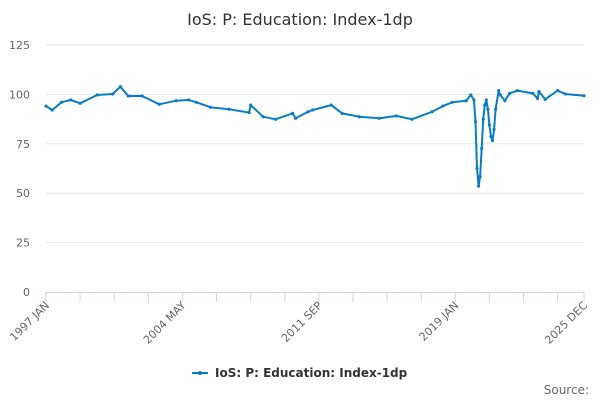 This screenshot has width=600, height=400. What do you see at coordinates (29, 321) in the screenshot?
I see `x-tick-label: 1997 JAN` at bounding box center [29, 321].